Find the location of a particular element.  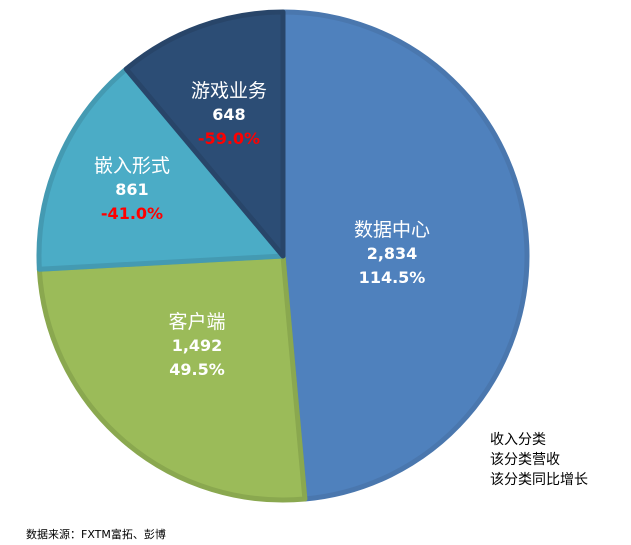

slice-label-data-center: 数据中心 2,834 114.5% is located at coordinates (392, 254).